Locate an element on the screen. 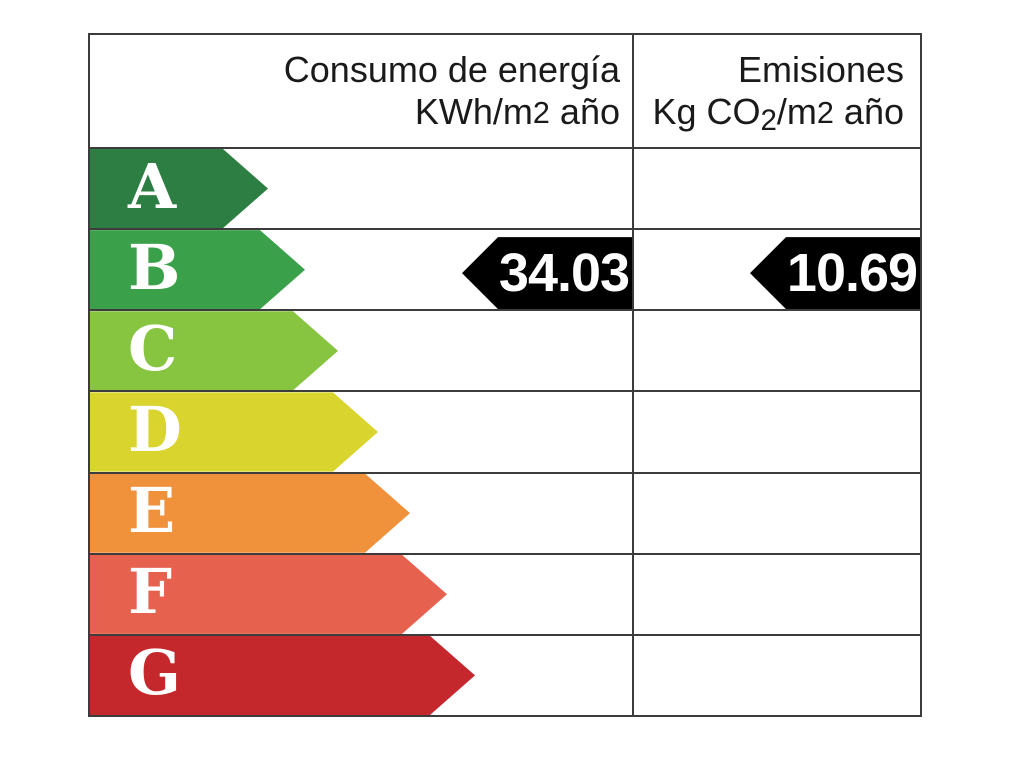 The height and width of the screenshot is (765, 1020). rating-arrow-f: F is located at coordinates (268, 594).